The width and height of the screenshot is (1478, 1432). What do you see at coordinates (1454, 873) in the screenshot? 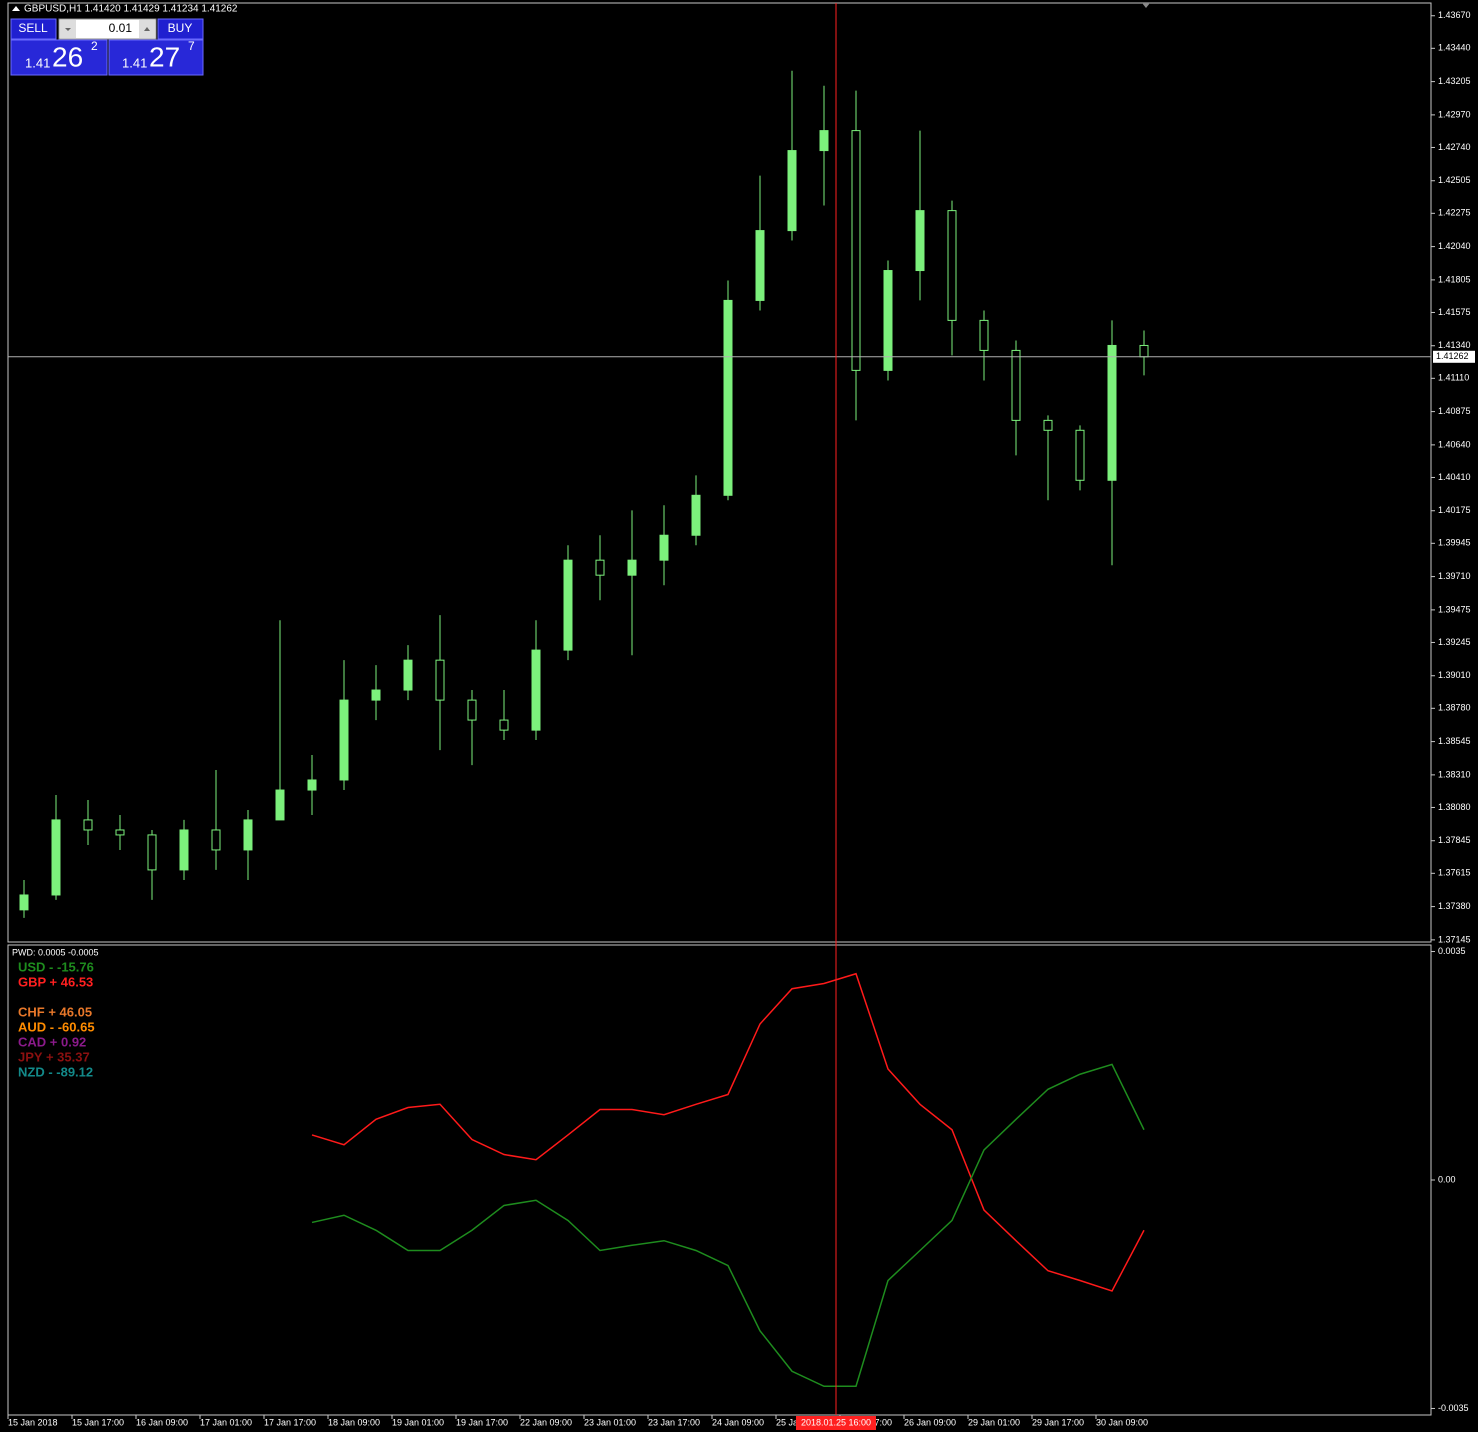
I see `y-tick-label: 1.37615` at bounding box center [1454, 873].